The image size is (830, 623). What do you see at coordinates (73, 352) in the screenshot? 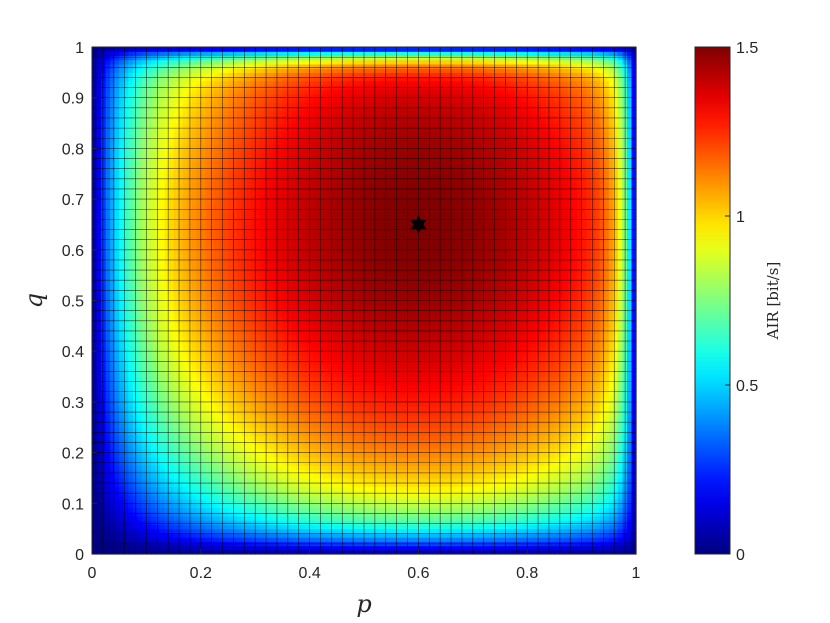
I see `y-tick-label: 0.4` at bounding box center [73, 352].